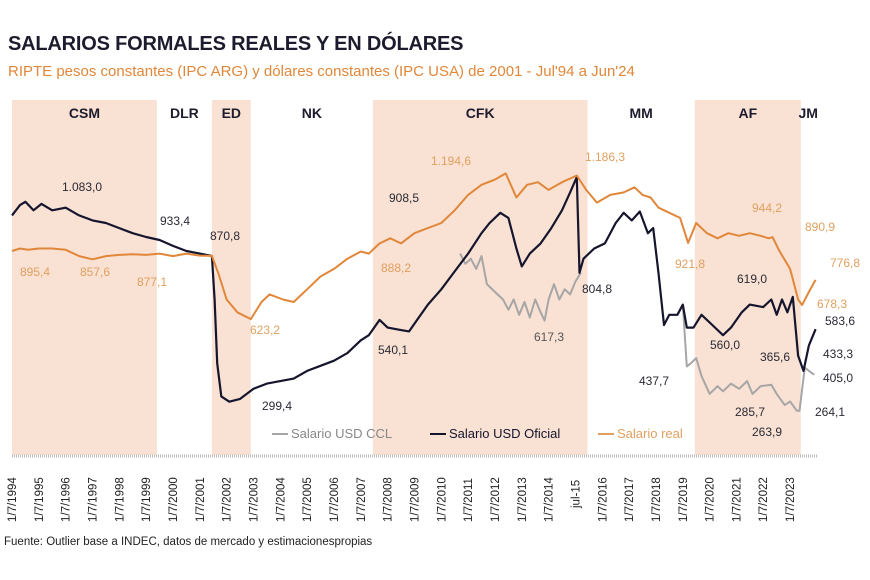  I want to click on data-label: 437,7, so click(654, 381).